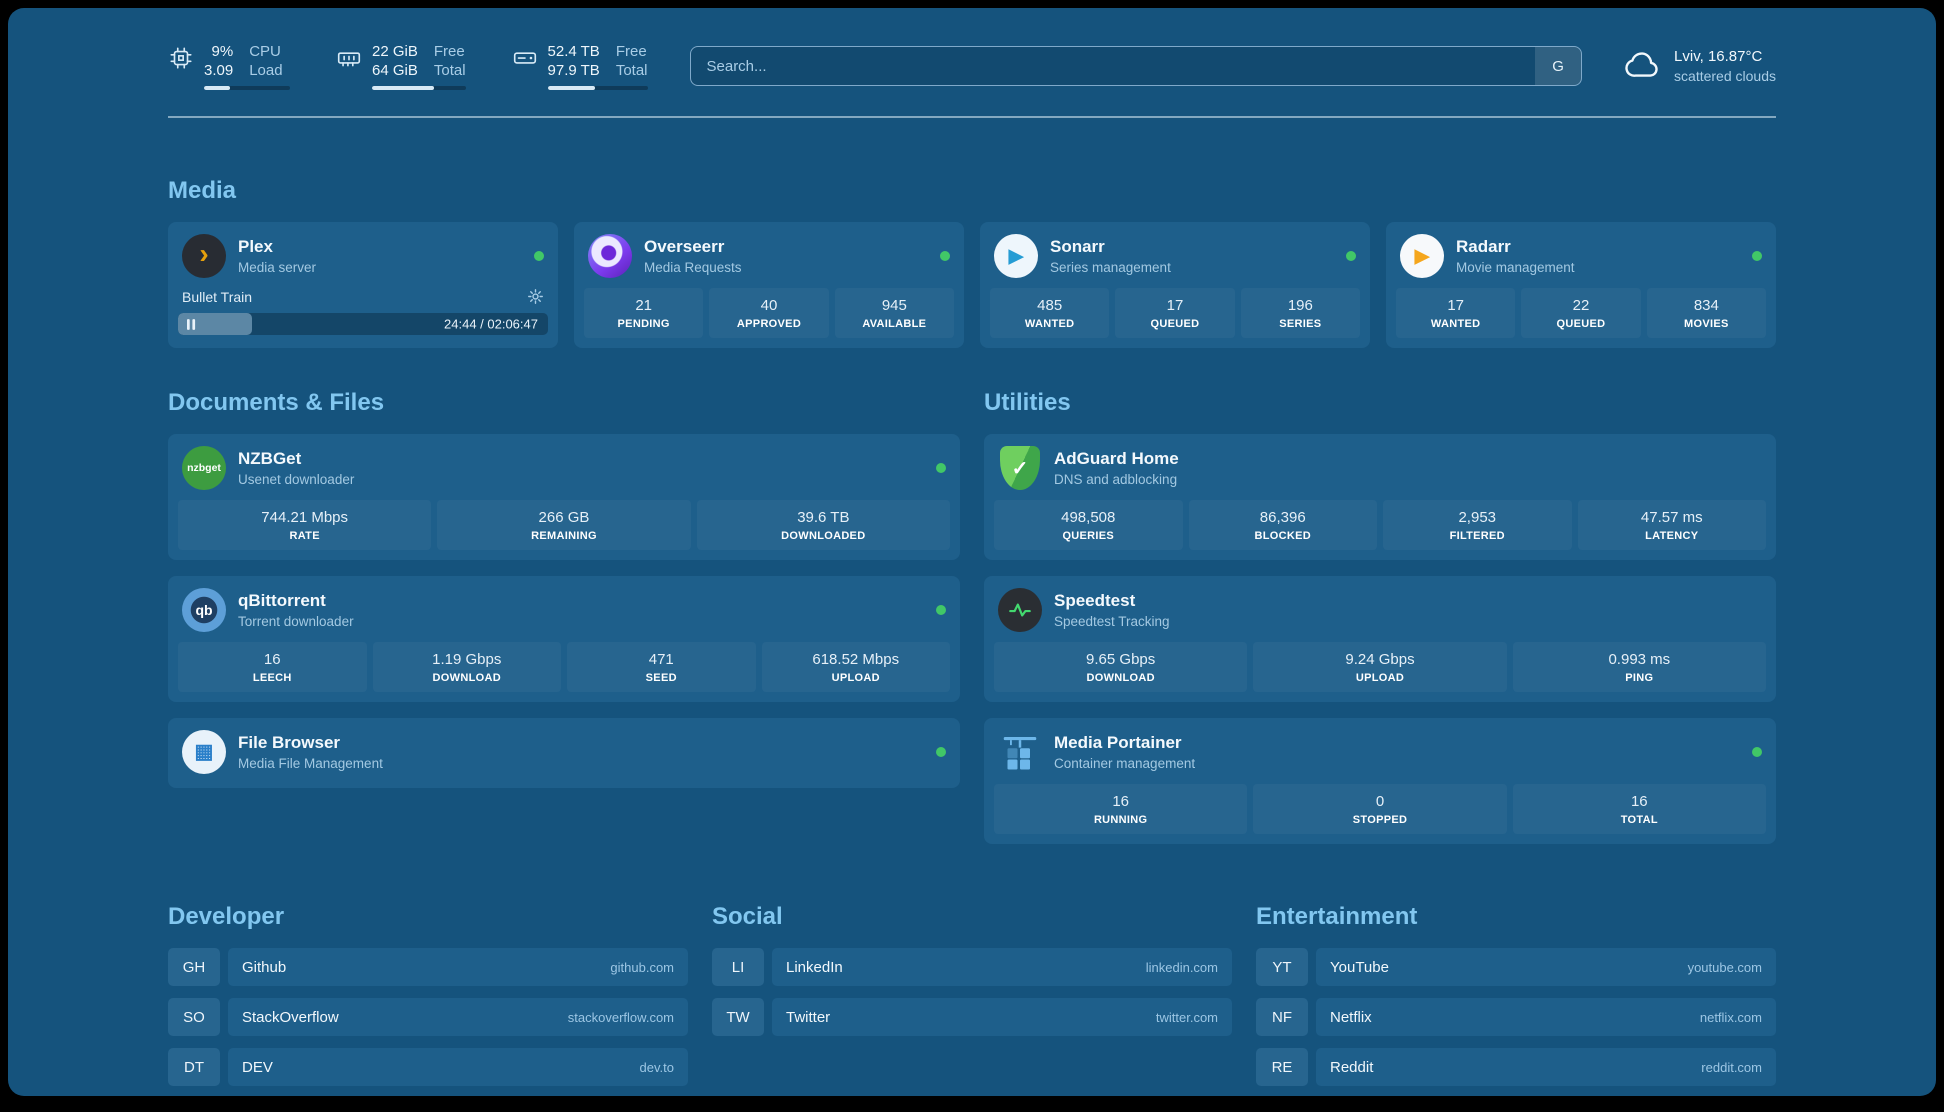 The height and width of the screenshot is (1112, 1944). What do you see at coordinates (363, 285) in the screenshot?
I see `service-card-plex: › Plex Media server Bullet Train` at bounding box center [363, 285].